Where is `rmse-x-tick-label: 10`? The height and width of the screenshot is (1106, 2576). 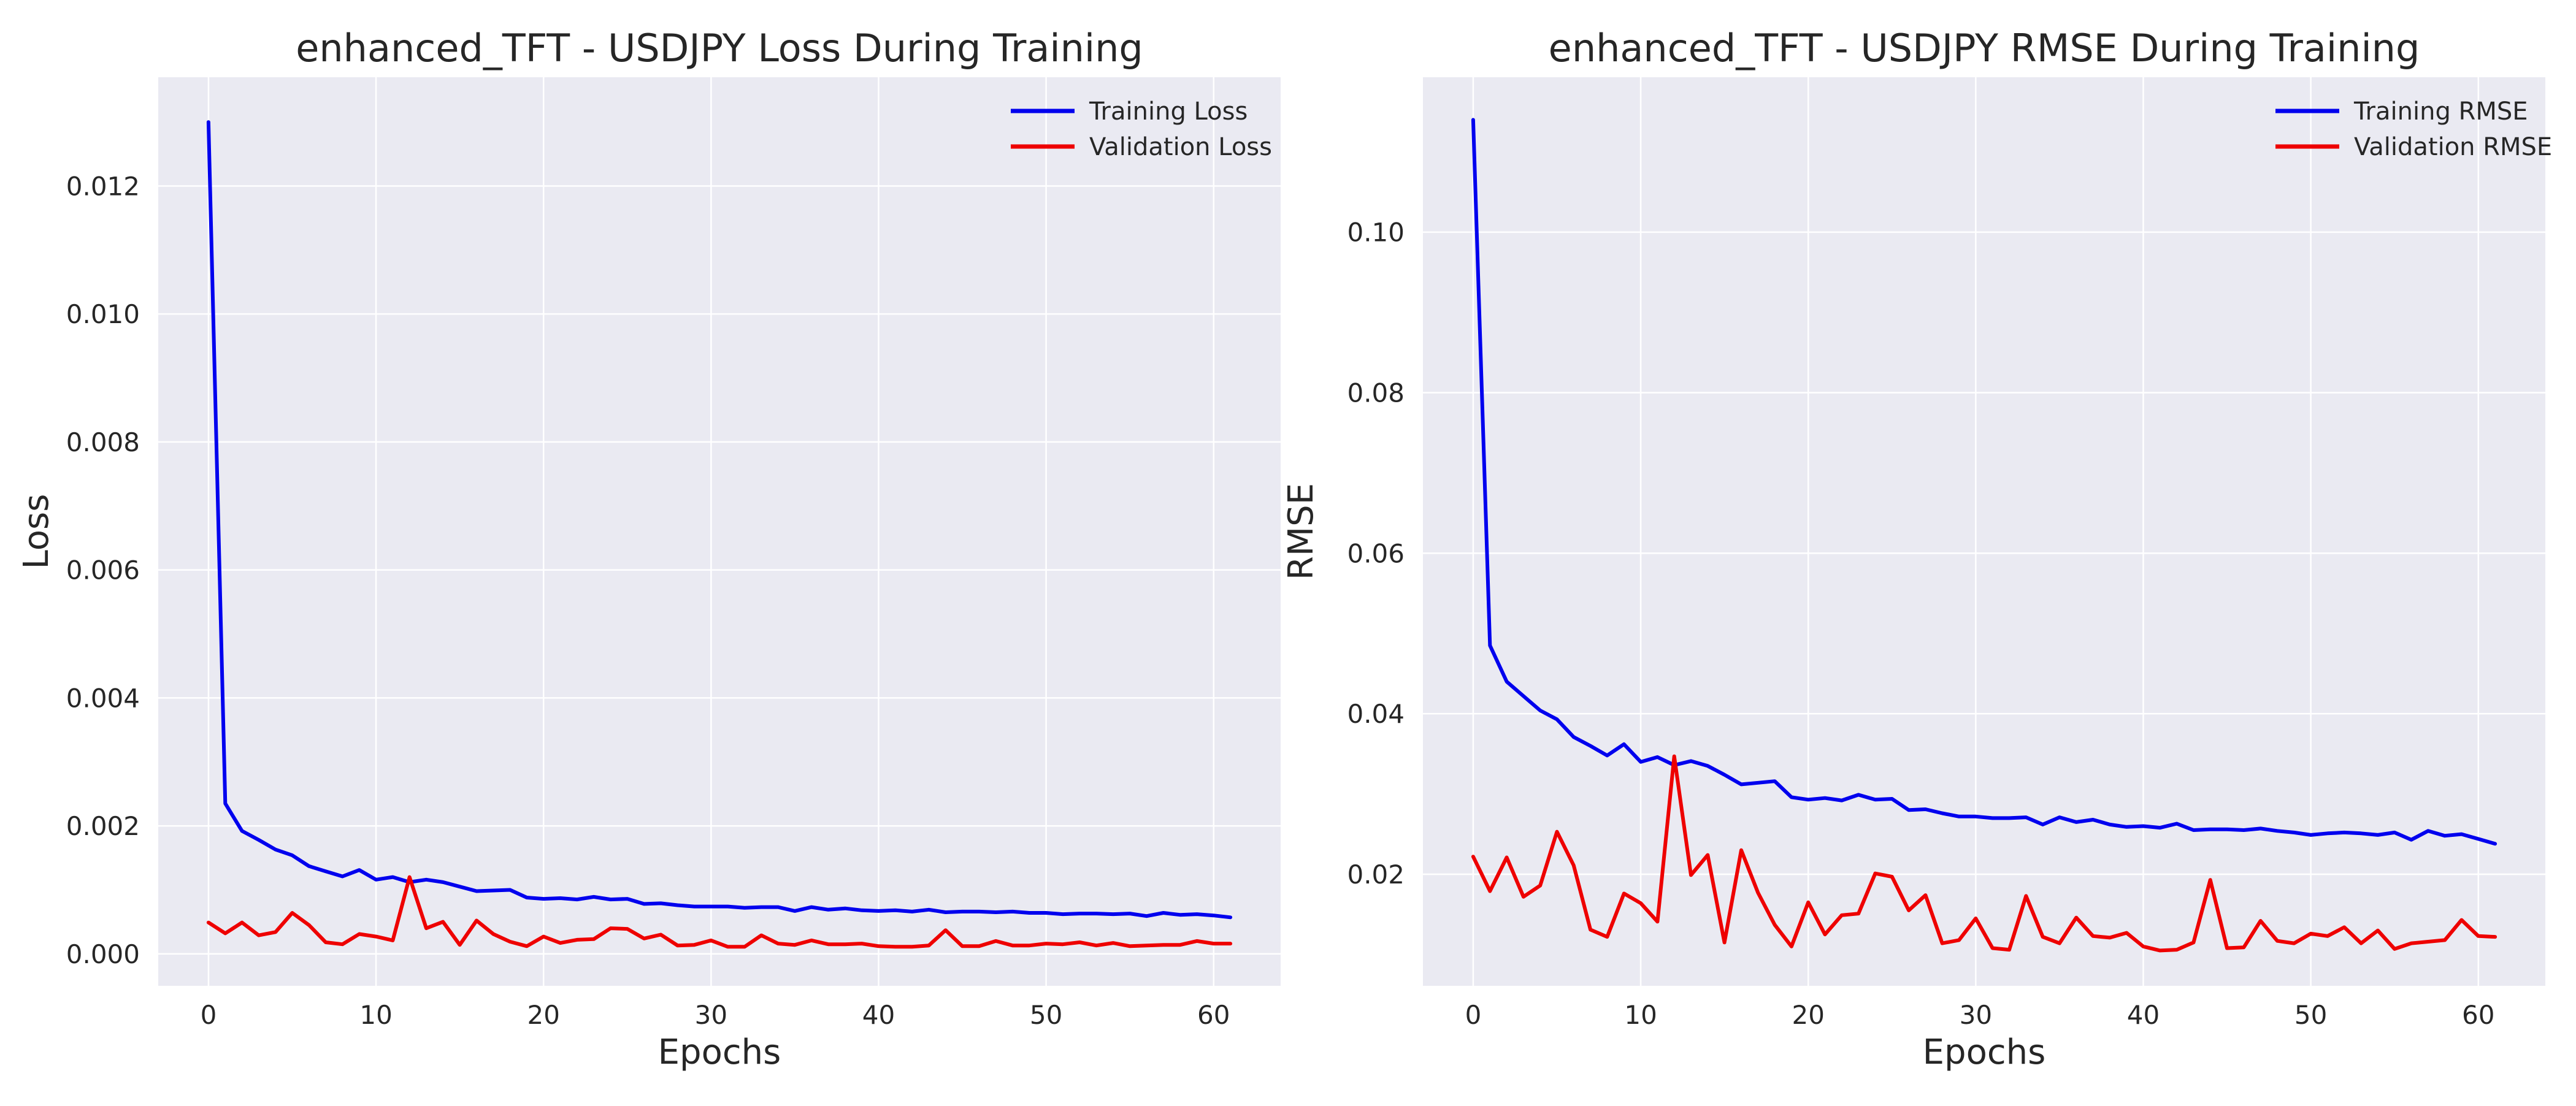 rmse-x-tick-label: 10 is located at coordinates (1640, 1015).